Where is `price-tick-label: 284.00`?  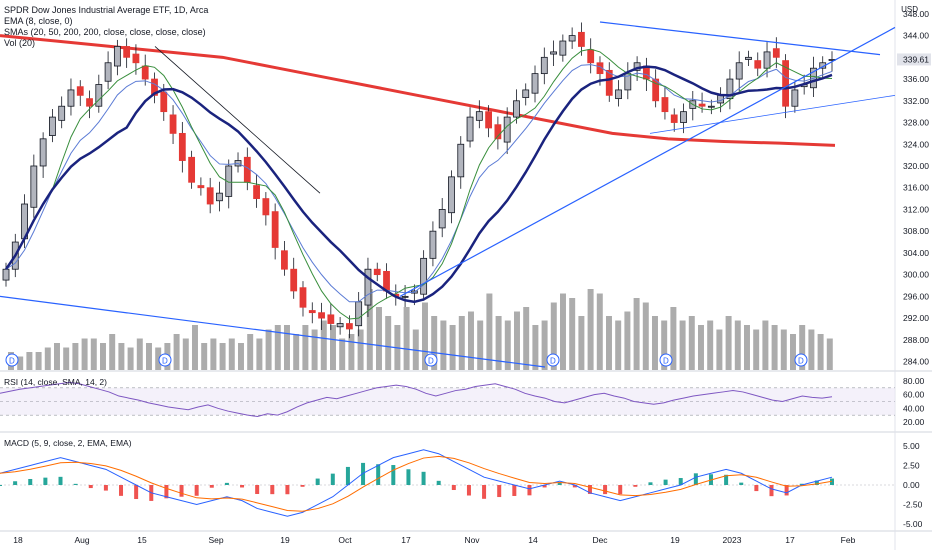 price-tick-label: 284.00 is located at coordinates (916, 362).